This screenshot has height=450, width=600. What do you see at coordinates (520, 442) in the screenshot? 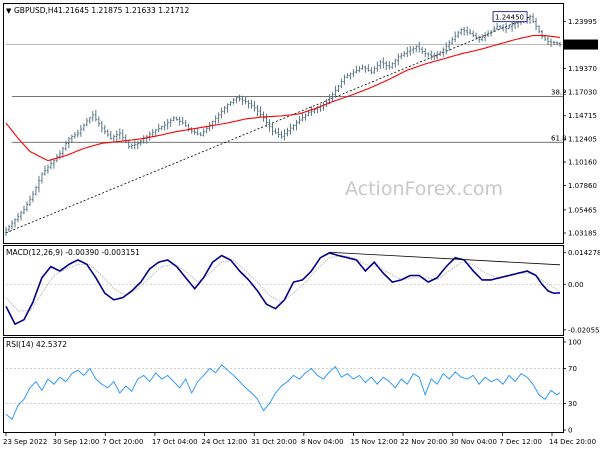
I see `time-axis-label: 7 Dec 12:00` at bounding box center [520, 442].